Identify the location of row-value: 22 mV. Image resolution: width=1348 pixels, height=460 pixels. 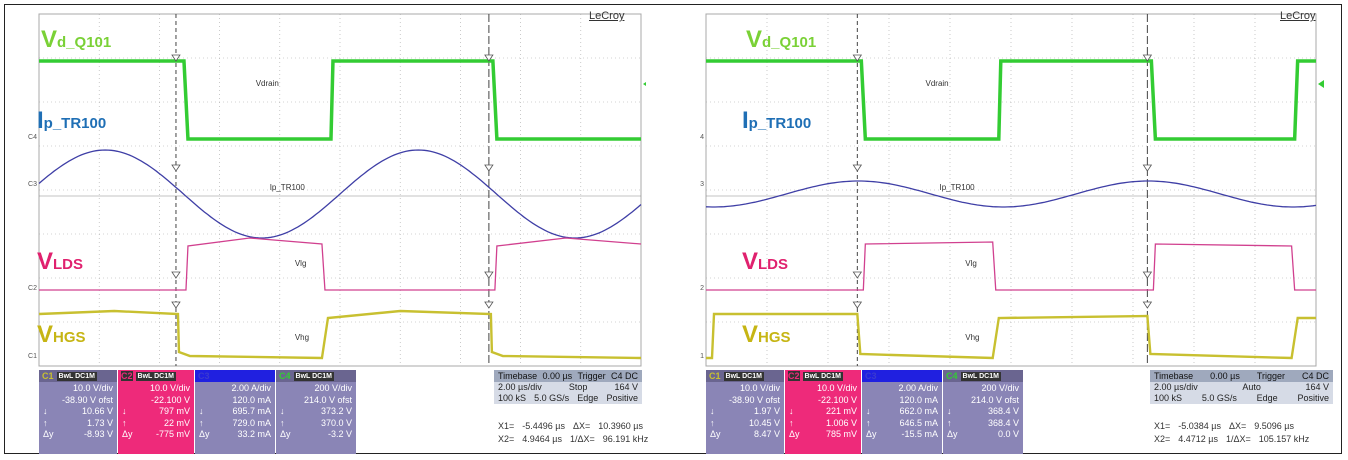
(176, 422).